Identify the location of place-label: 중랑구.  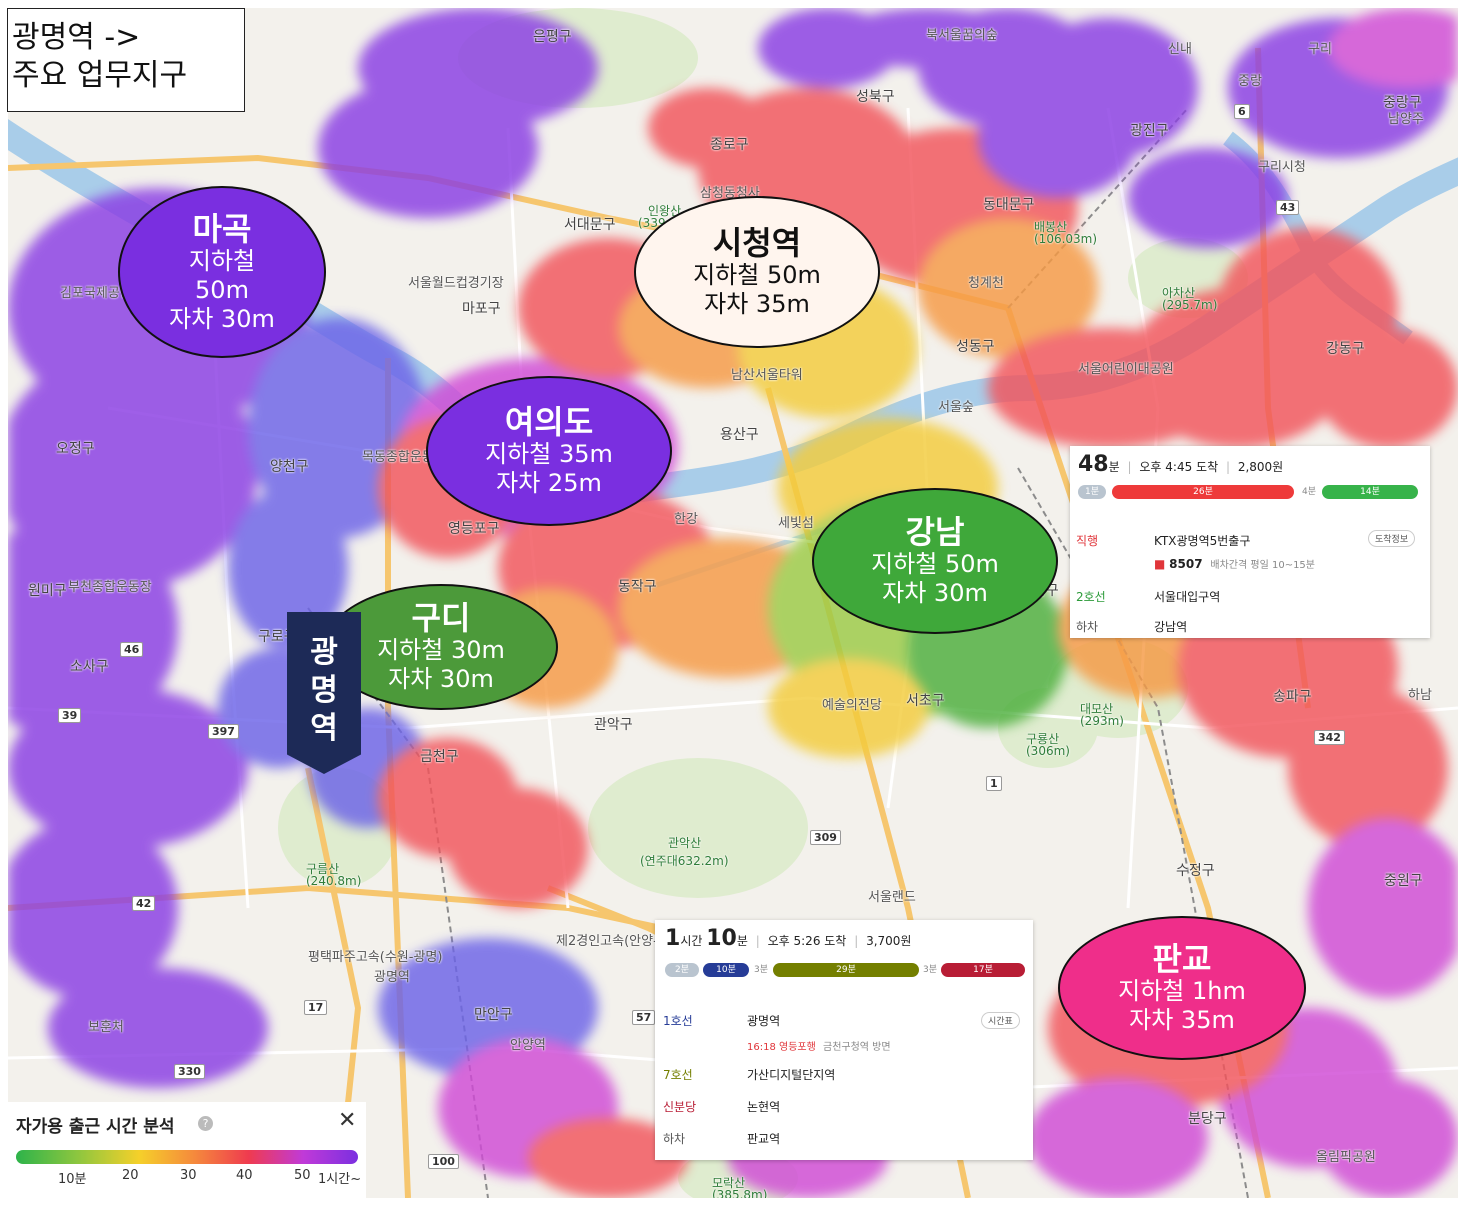
(1402, 103).